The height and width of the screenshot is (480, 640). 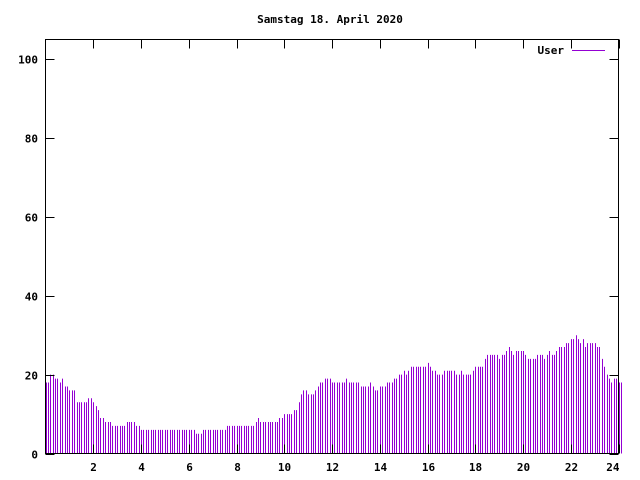 What do you see at coordinates (31, 139) in the screenshot?
I see `y-tick-label: 80` at bounding box center [31, 139].